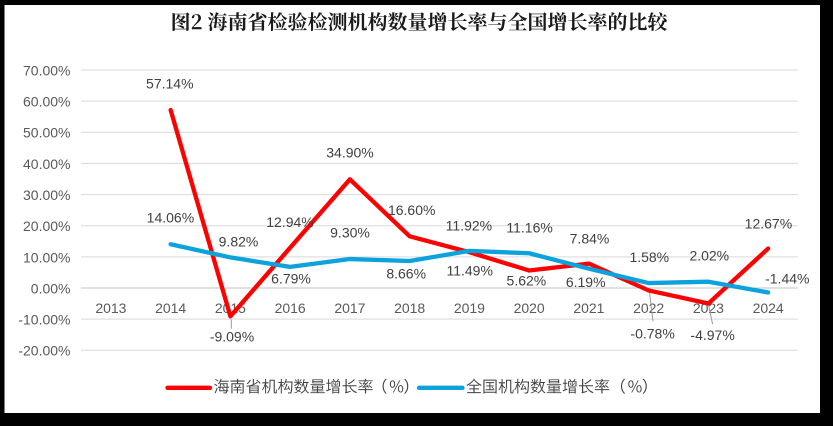 Image resolution: width=833 pixels, height=426 pixels. Describe the element at coordinates (469, 271) in the screenshot. I see `svg-text: 11.49%` at that location.